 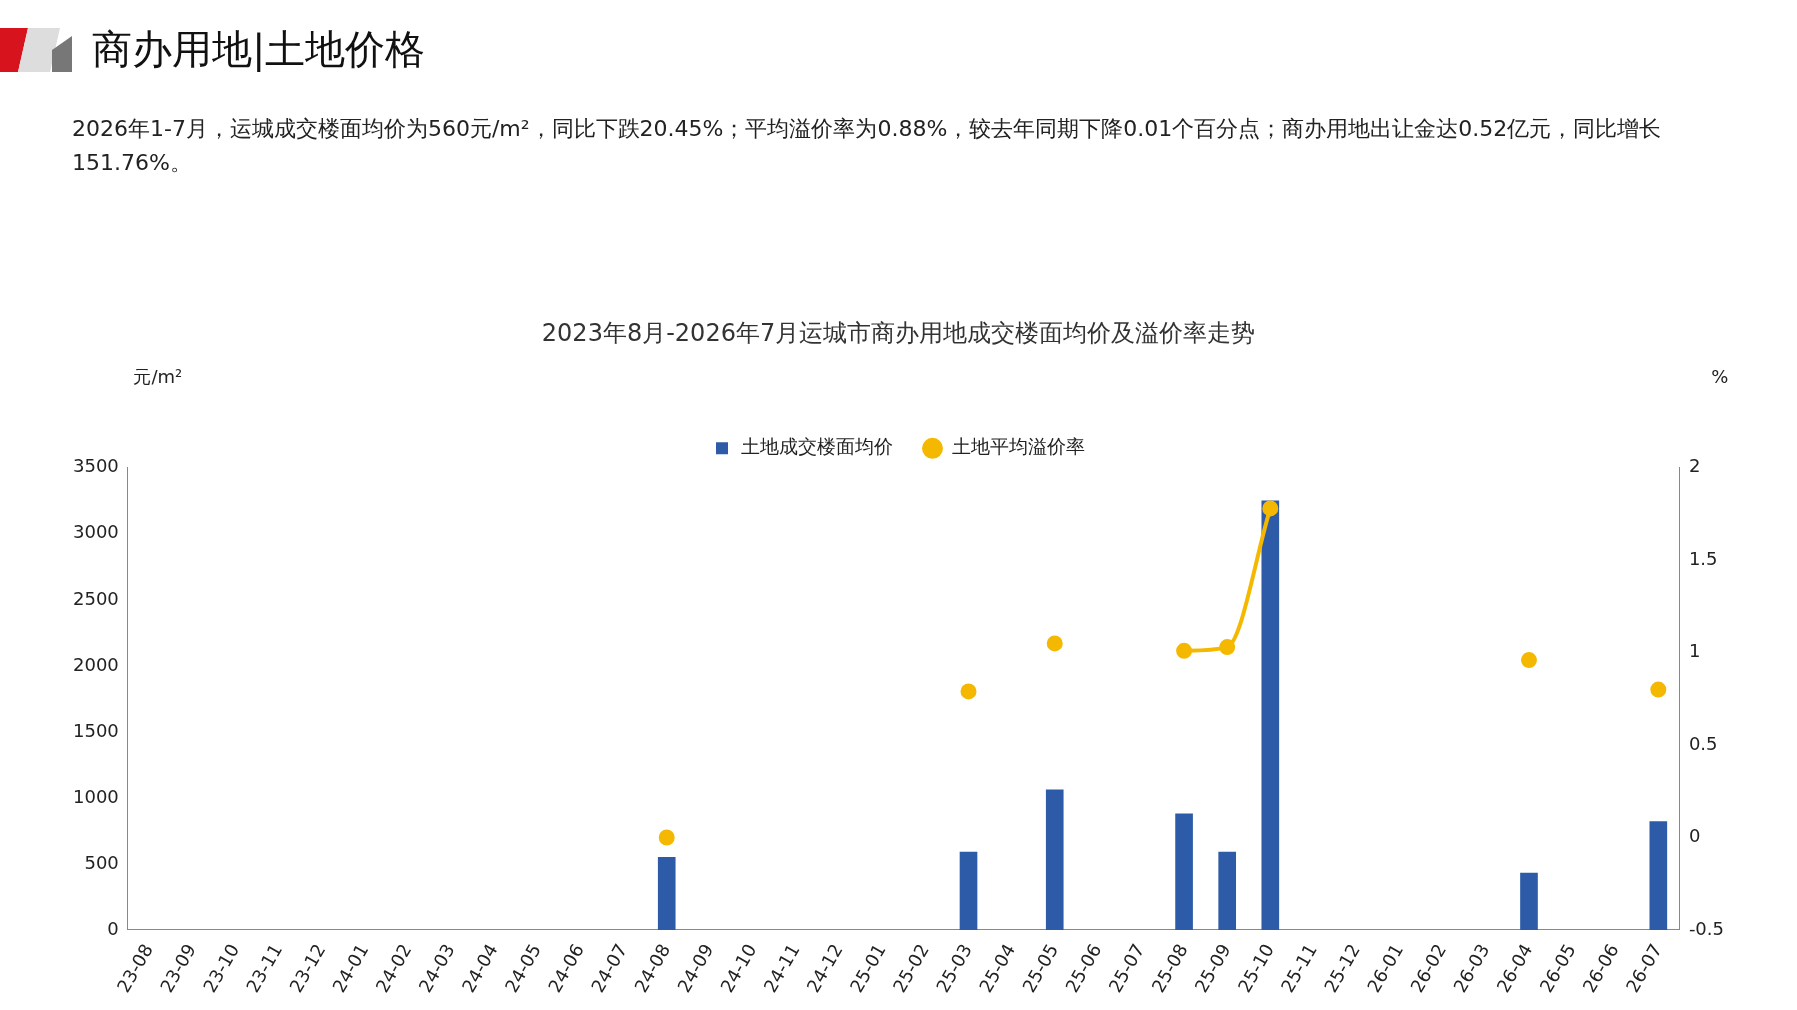 I want to click on y-axis-title: 元/m², so click(x=158, y=377).